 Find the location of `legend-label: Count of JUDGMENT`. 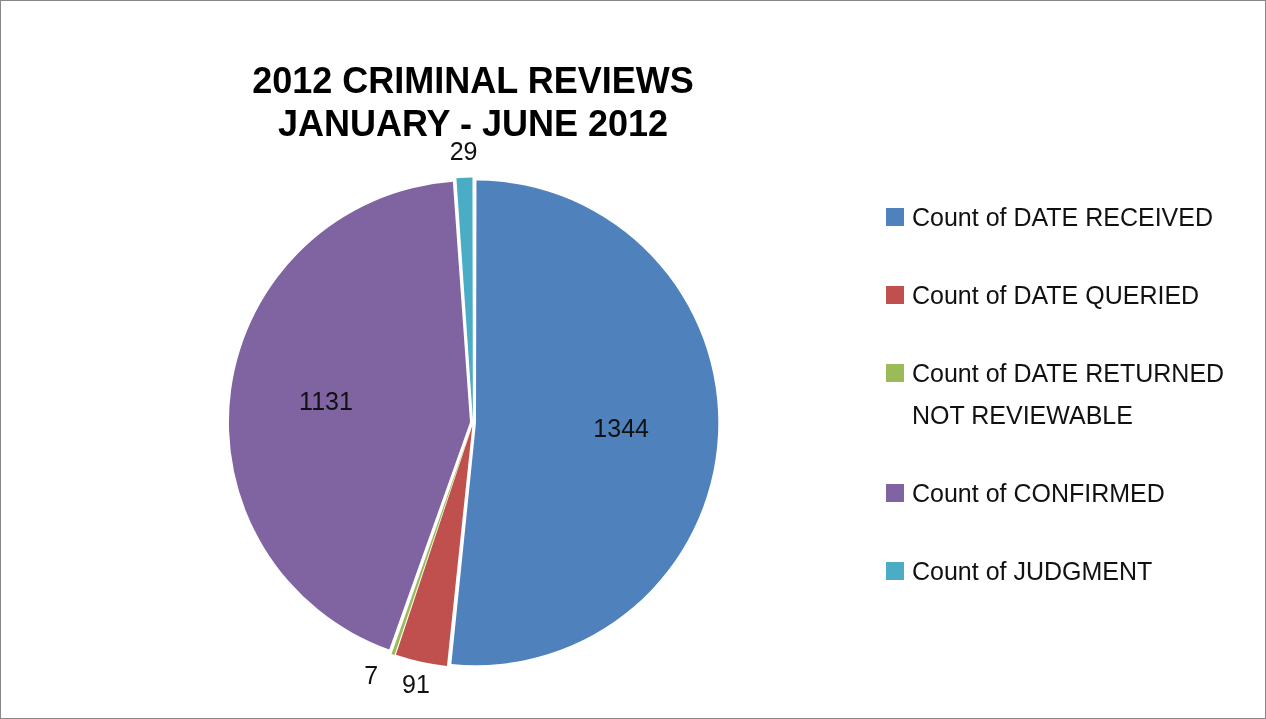

legend-label: Count of JUDGMENT is located at coordinates (1032, 571).